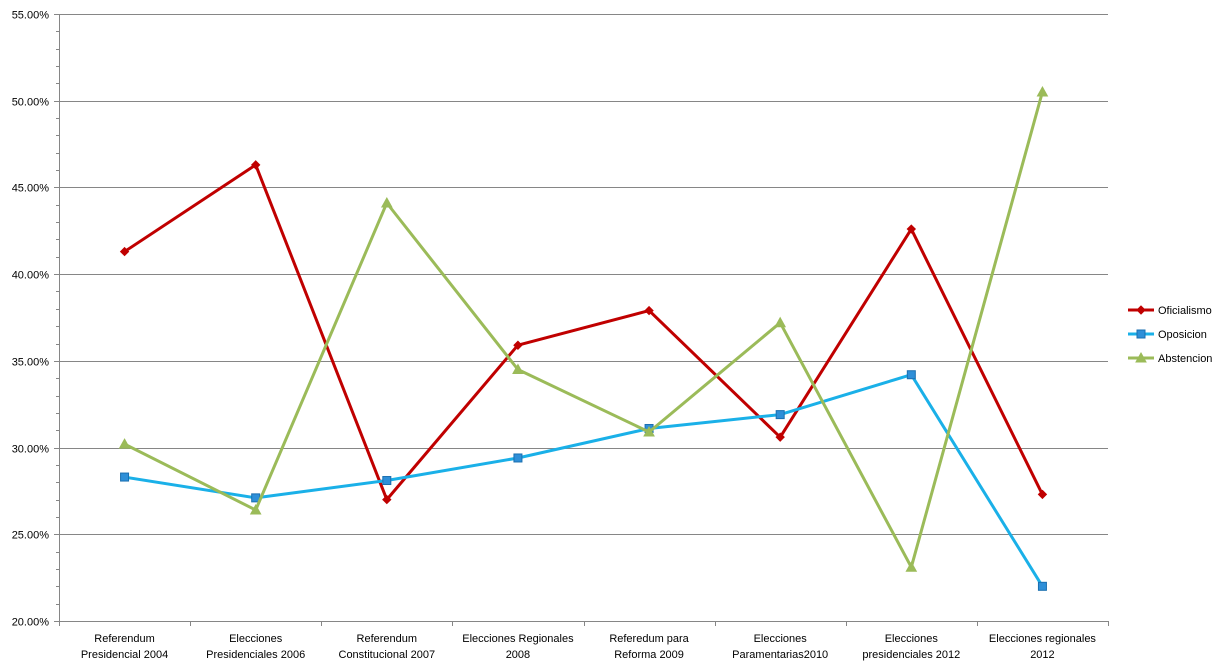 This screenshot has width=1232, height=671. What do you see at coordinates (124, 647) in the screenshot?
I see `x-category-label: Referendum Presidencial 2004` at bounding box center [124, 647].